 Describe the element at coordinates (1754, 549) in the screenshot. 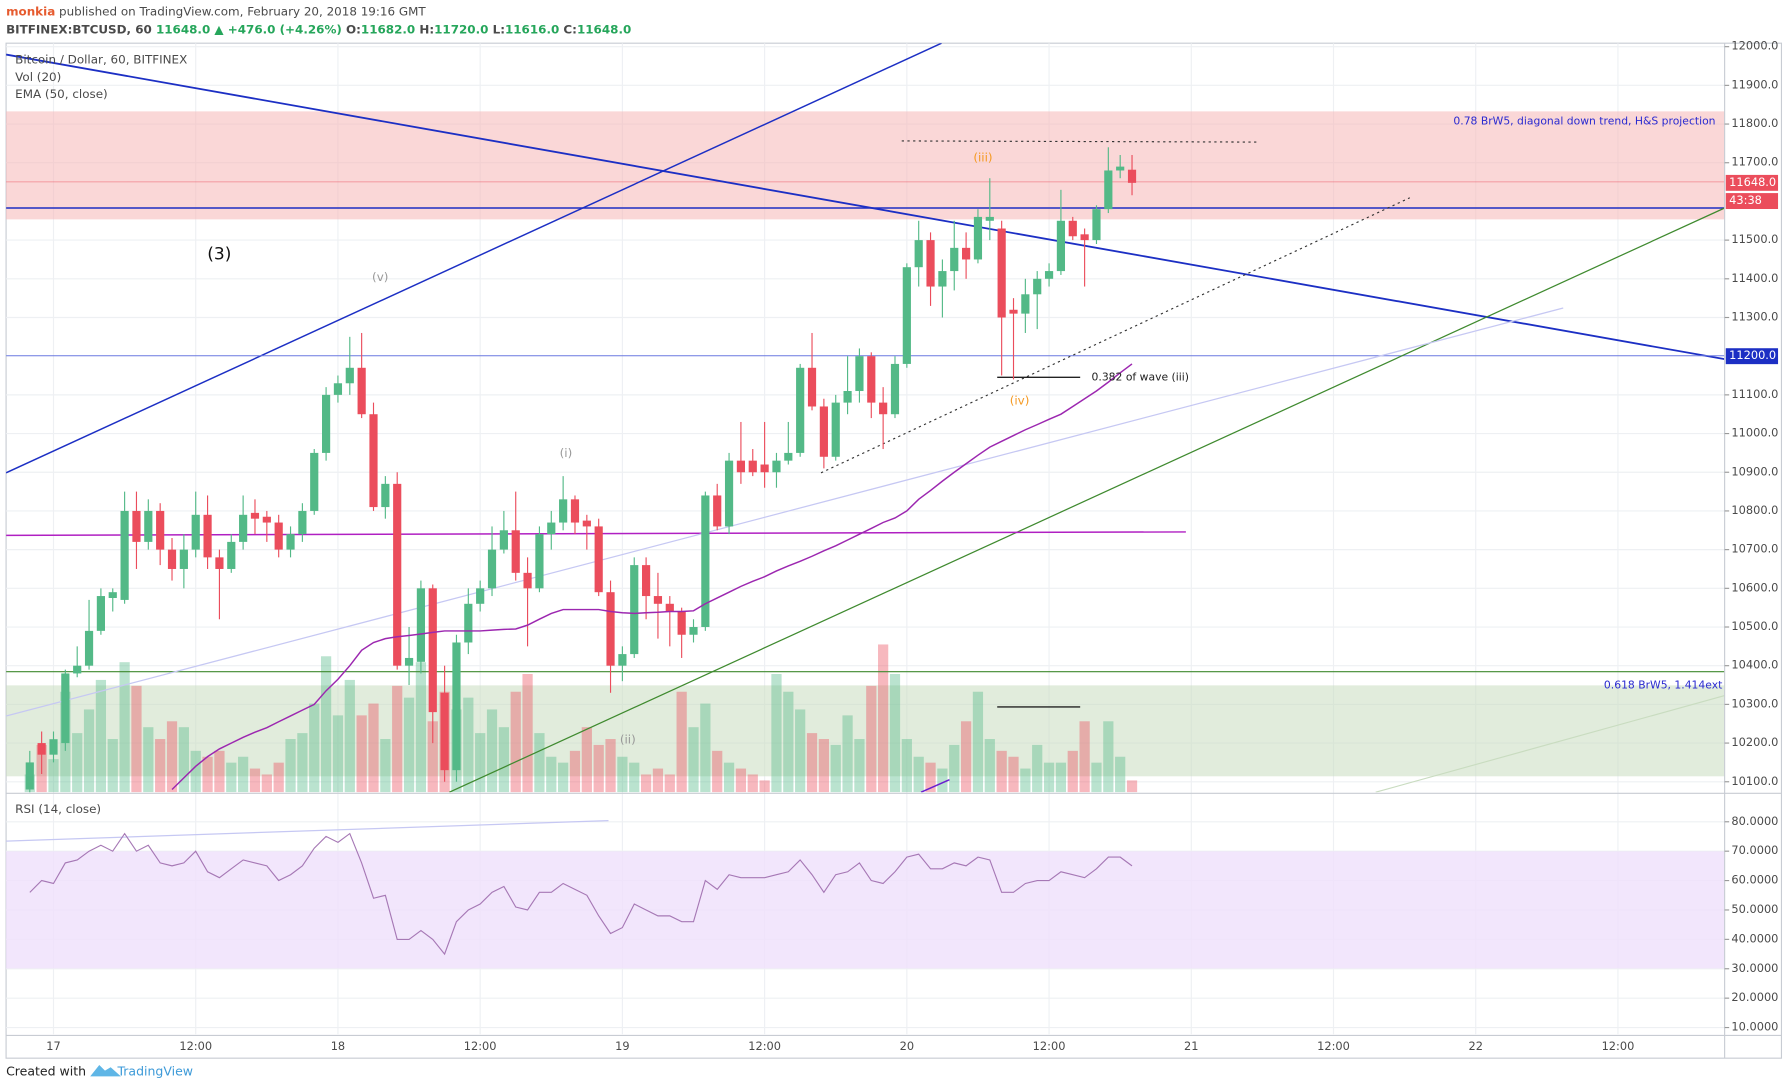

I see `y-tick-label: 10700.0` at that location.